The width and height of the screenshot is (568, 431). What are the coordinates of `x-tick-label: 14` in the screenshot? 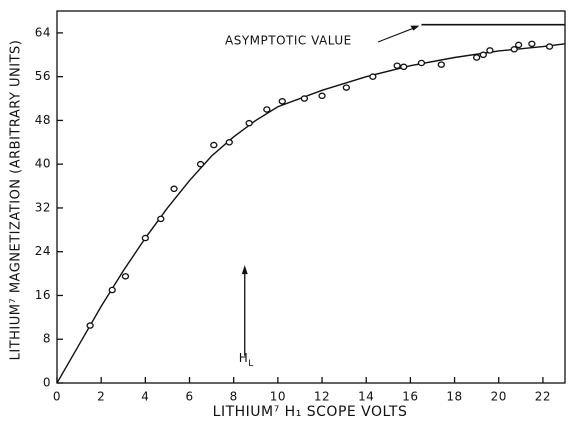 It's located at (366, 397).